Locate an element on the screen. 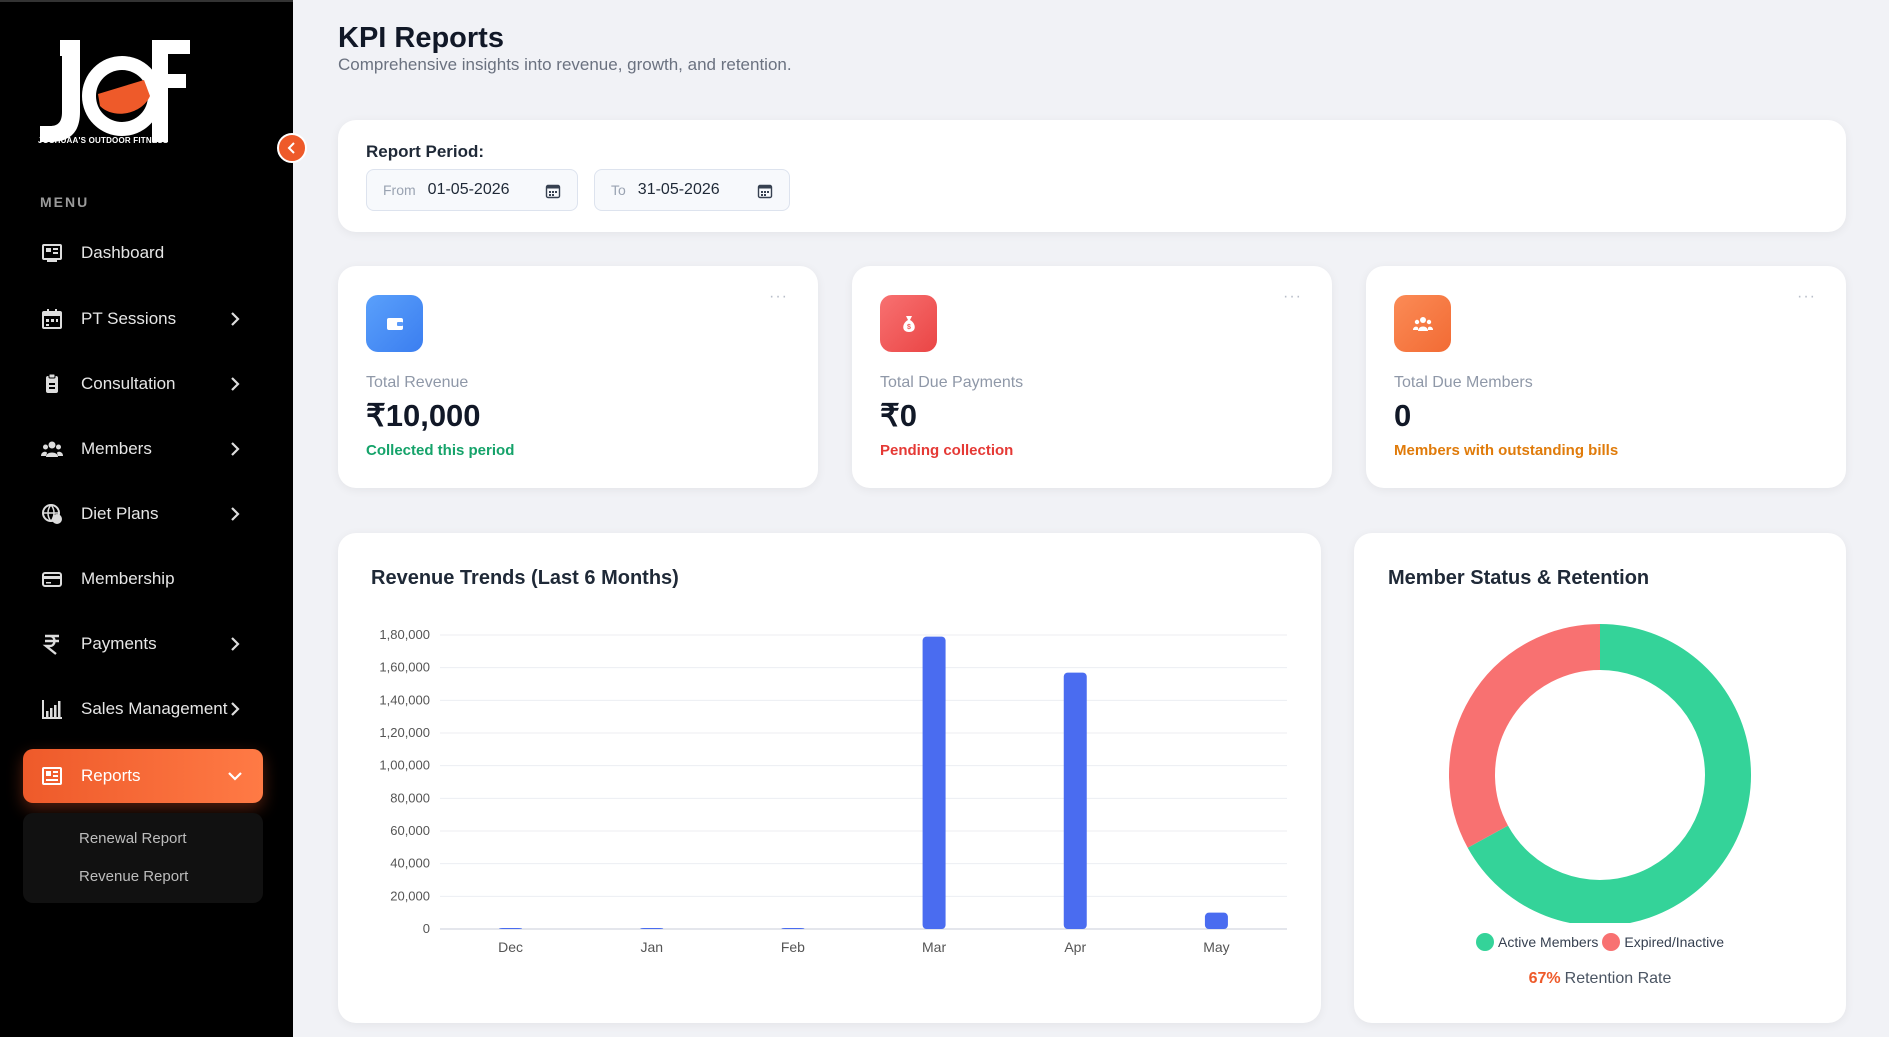 This screenshot has height=1037, width=1889. reports-submenu: Renewal Report Revenue Report is located at coordinates (143, 858).